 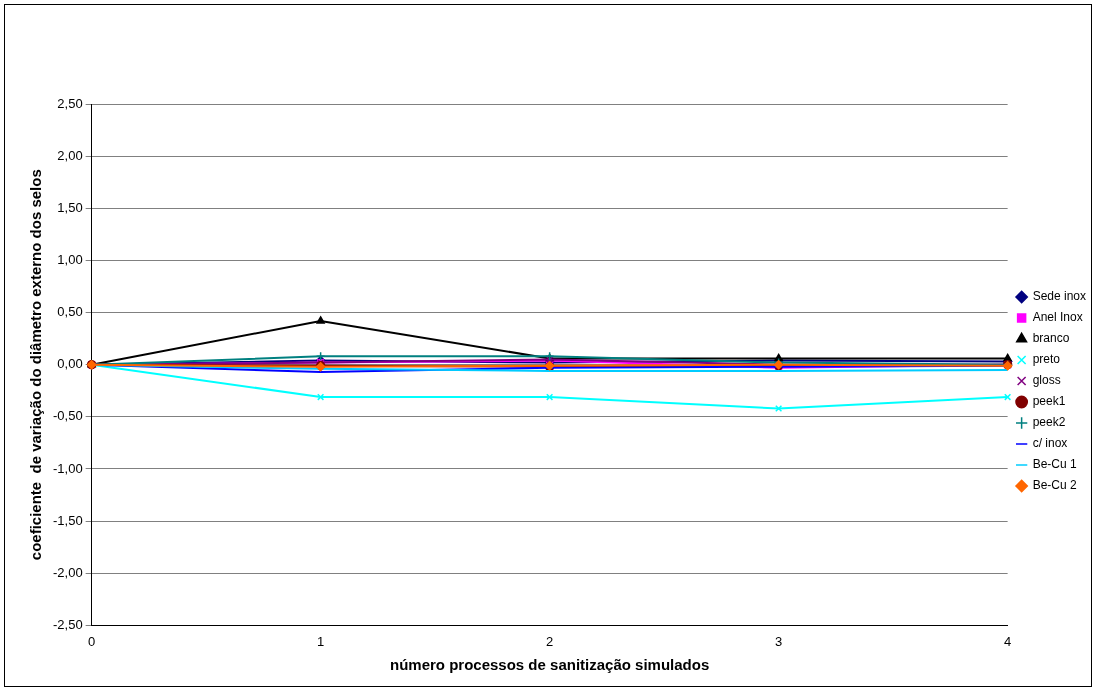 I want to click on y-tick-label: -1,00, so click(x=67, y=468).